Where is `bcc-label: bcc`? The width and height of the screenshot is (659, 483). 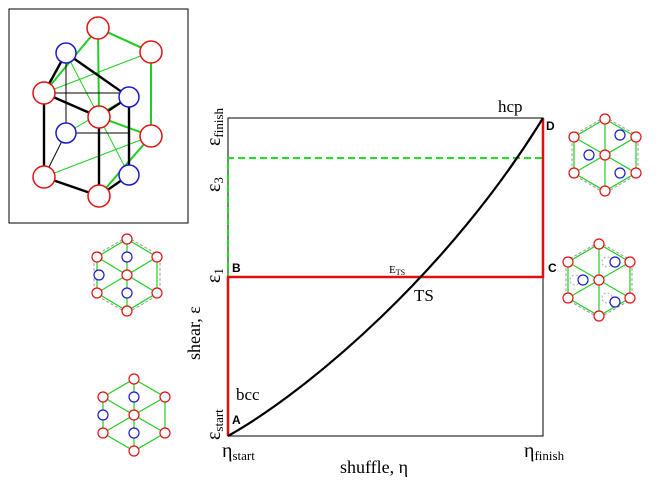 bcc-label: bcc is located at coordinates (248, 394).